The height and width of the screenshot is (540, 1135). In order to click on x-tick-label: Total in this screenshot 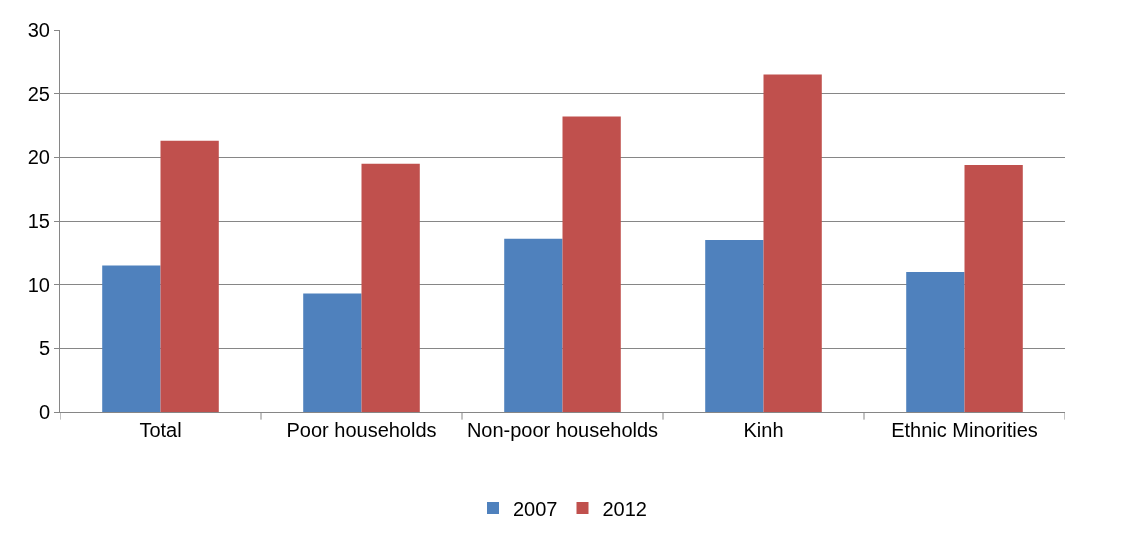, I will do `click(160, 430)`.